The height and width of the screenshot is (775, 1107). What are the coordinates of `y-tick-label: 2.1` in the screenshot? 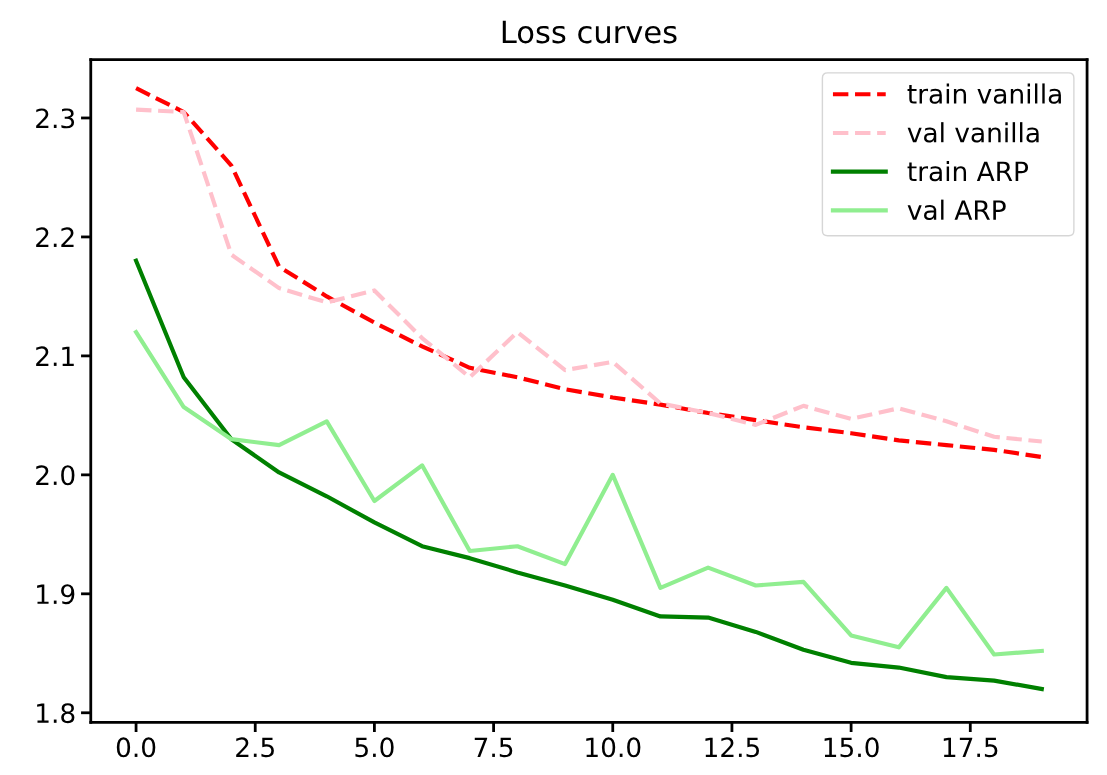 It's located at (55, 356).